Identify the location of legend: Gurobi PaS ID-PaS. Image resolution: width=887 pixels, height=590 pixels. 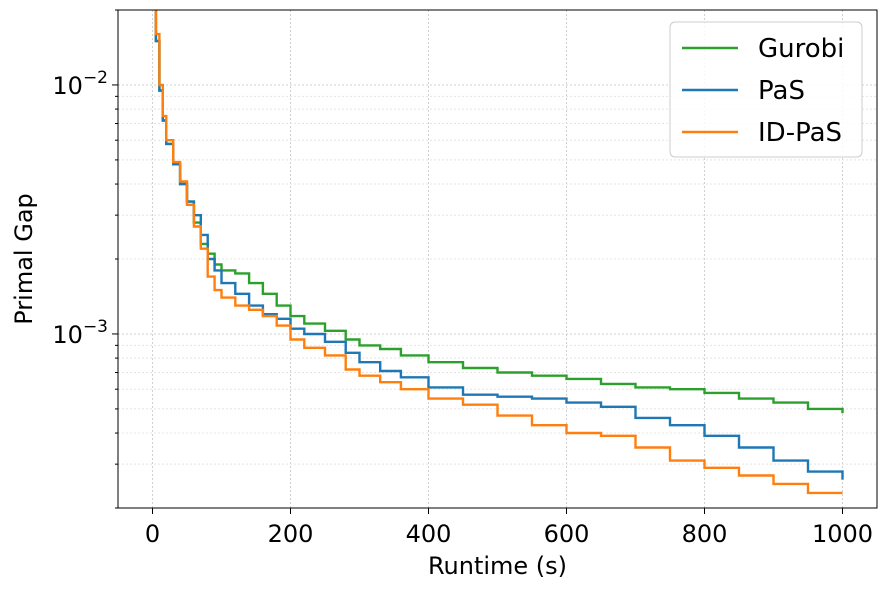
(766, 89).